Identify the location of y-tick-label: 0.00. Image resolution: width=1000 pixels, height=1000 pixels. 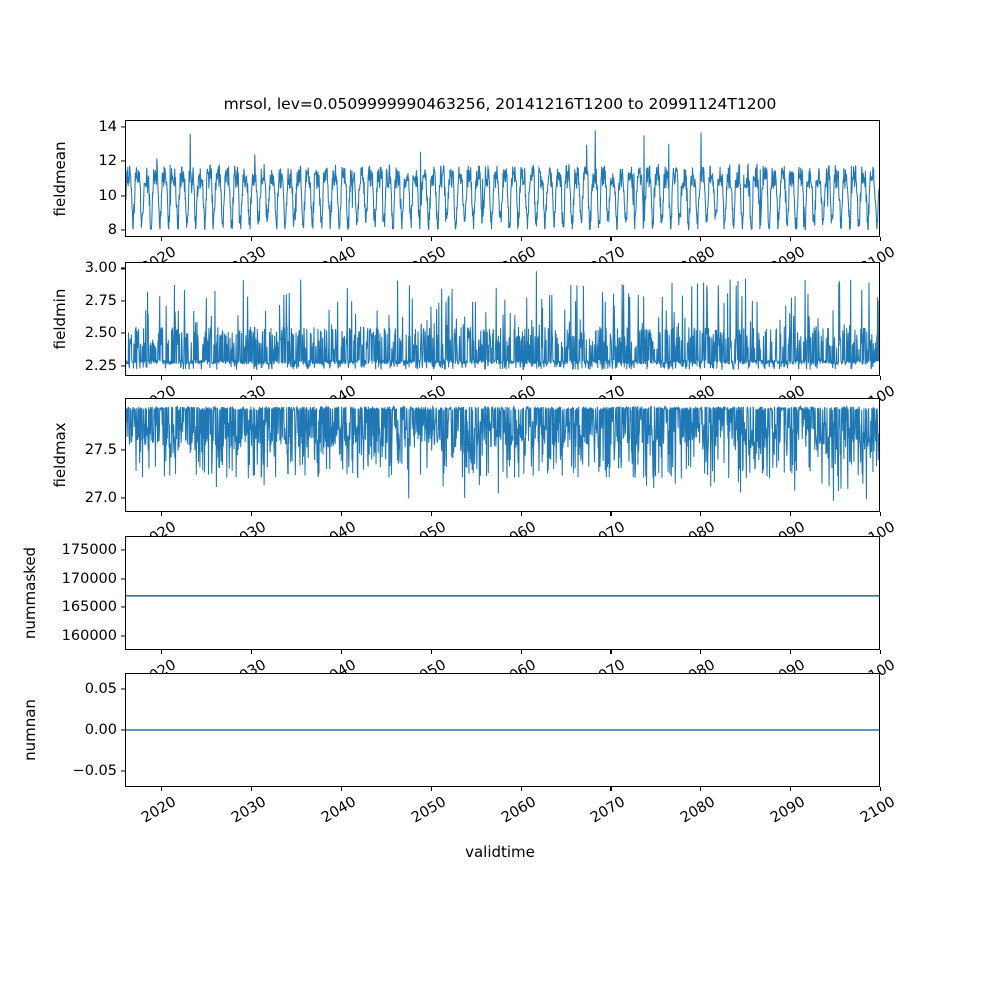
(100, 730).